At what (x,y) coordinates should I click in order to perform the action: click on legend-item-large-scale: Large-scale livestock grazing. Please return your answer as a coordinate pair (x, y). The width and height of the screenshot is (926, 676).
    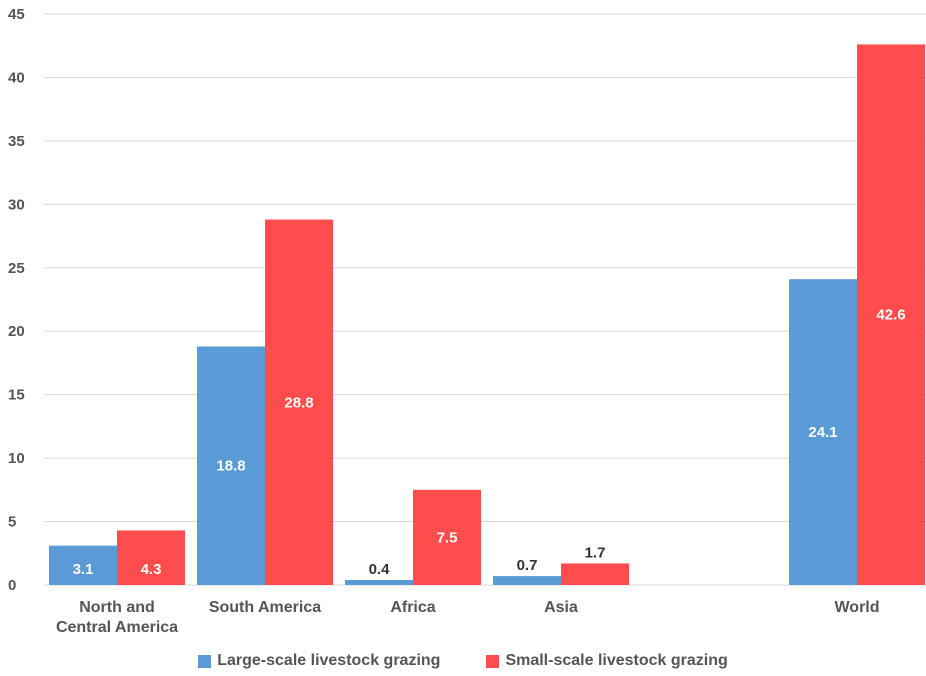
    Looking at the image, I should click on (319, 661).